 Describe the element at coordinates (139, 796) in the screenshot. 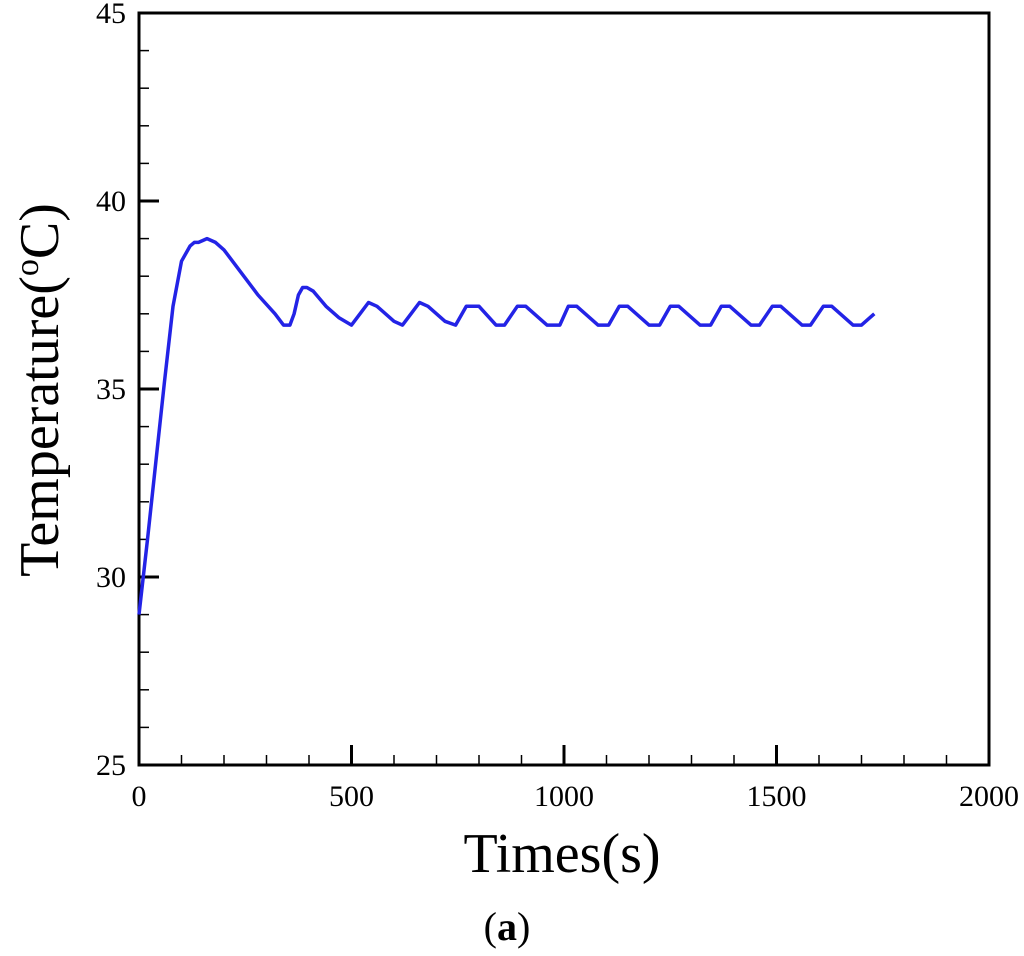

I see `x-tick-label: 0` at that location.